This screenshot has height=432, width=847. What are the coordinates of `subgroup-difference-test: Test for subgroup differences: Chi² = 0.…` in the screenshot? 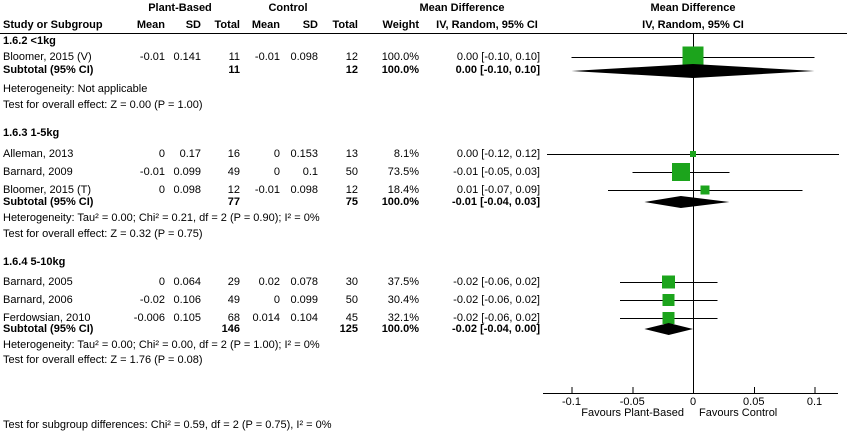 It's located at (167, 425).